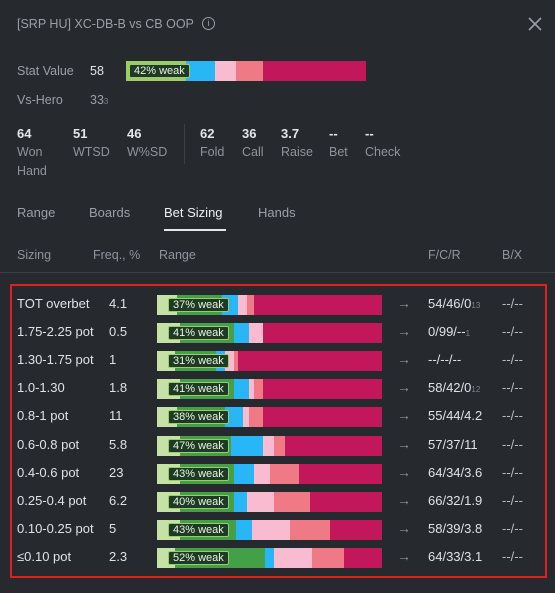 The width and height of the screenshot is (555, 593). Describe the element at coordinates (383, 142) in the screenshot. I see `metric-check: -- Check` at that location.